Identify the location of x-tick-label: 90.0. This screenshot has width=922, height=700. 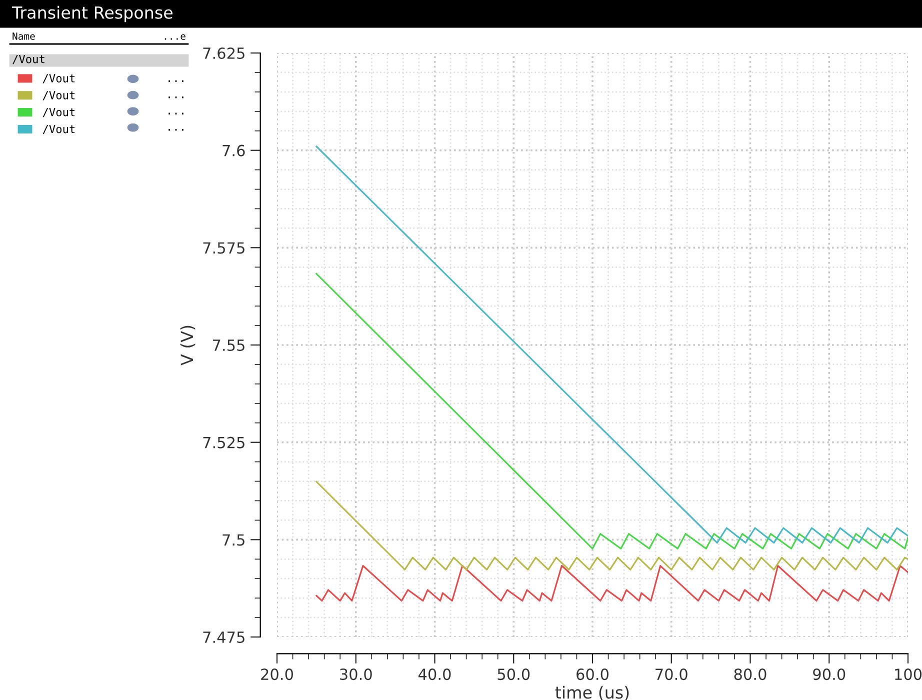
(829, 674).